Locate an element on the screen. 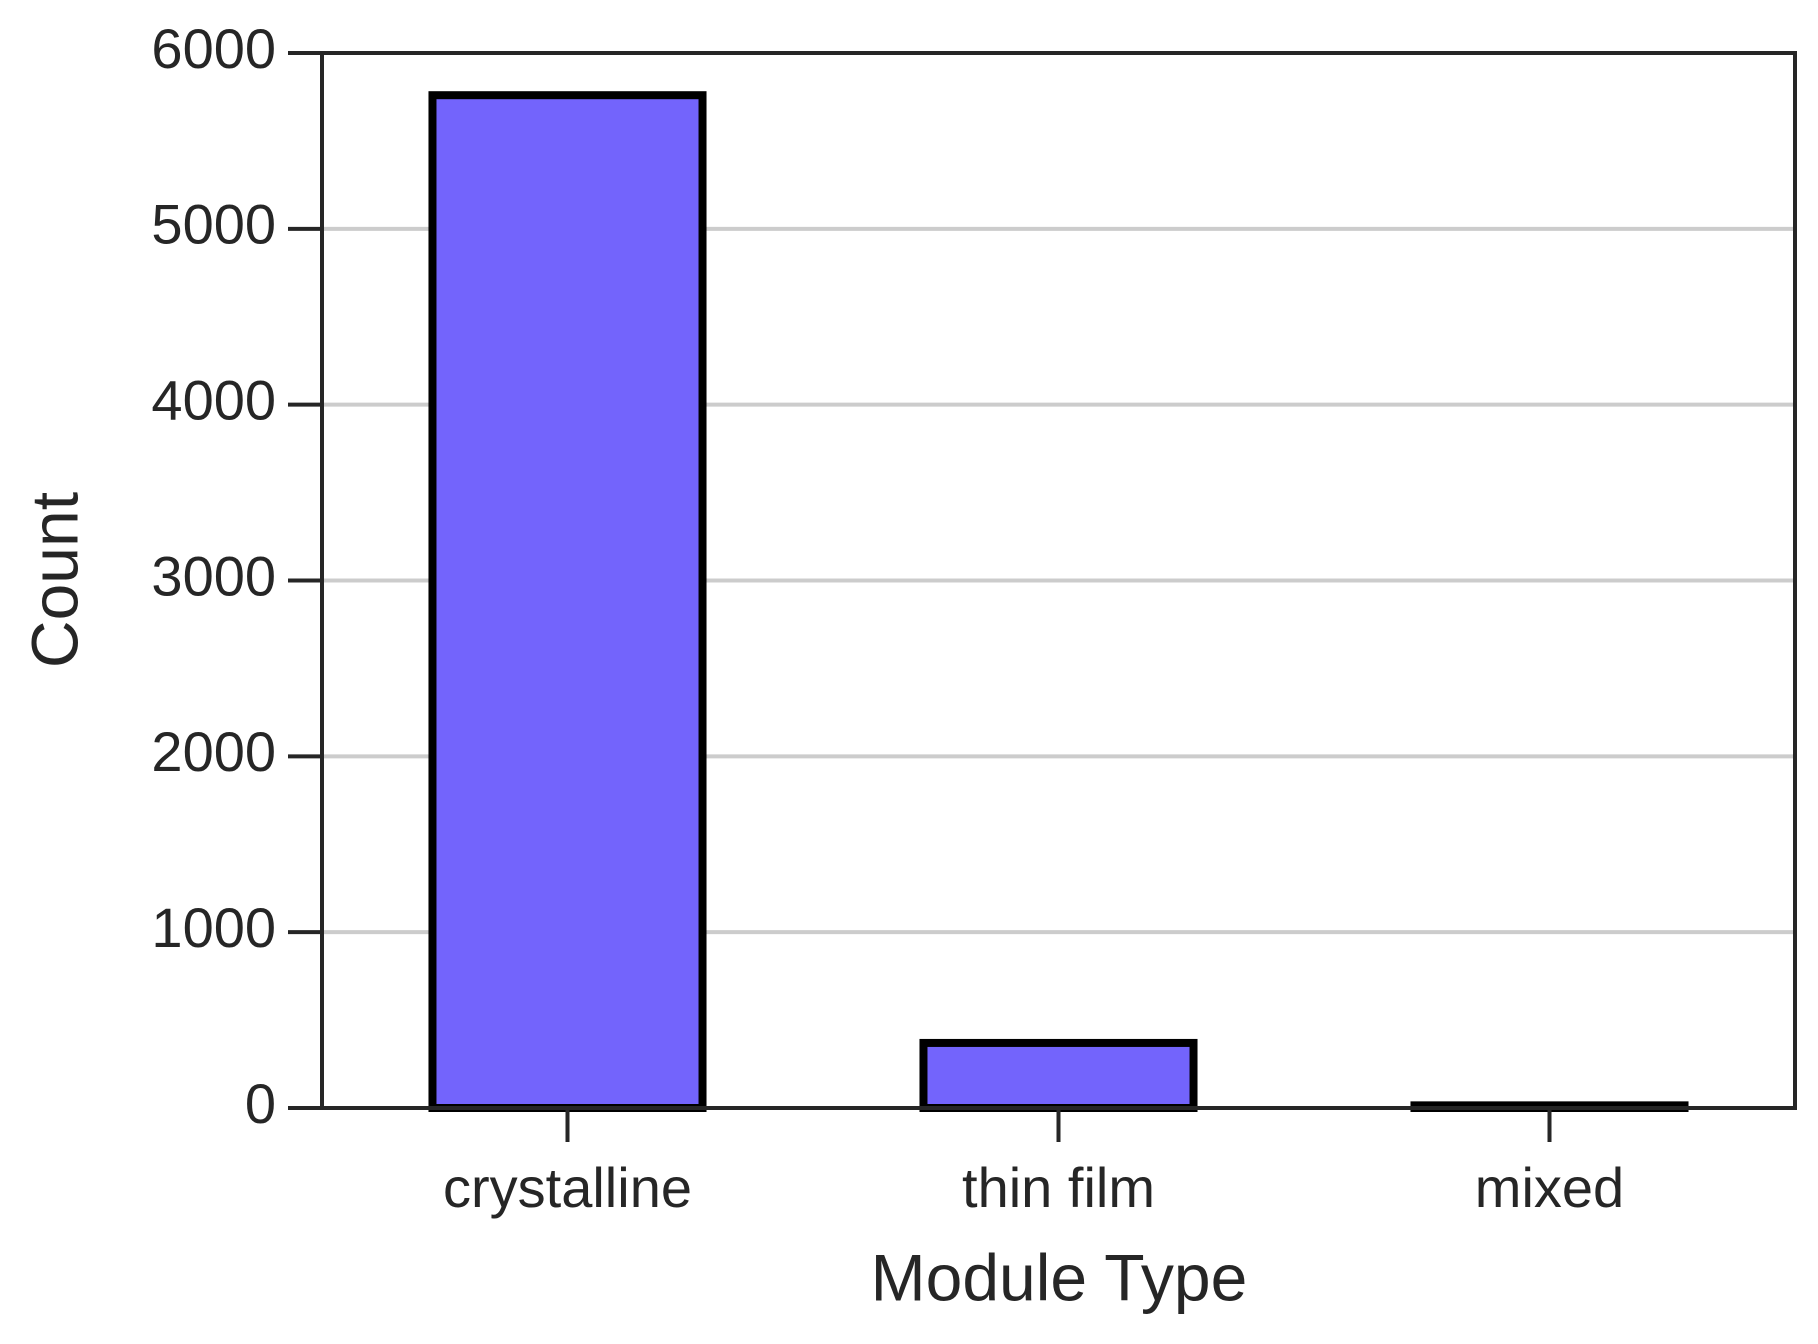  y-tick-label: 2000 is located at coordinates (213, 751).